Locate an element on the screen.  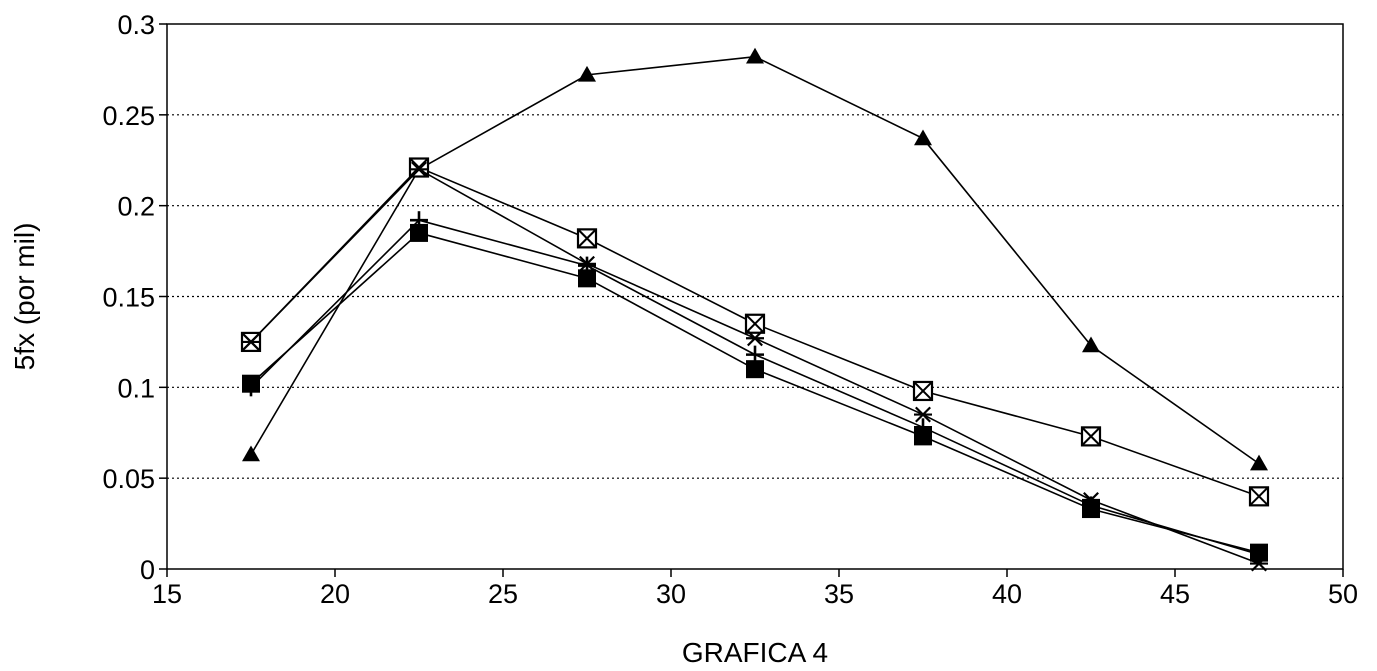
x-tick-label: 30 is located at coordinates (671, 594).